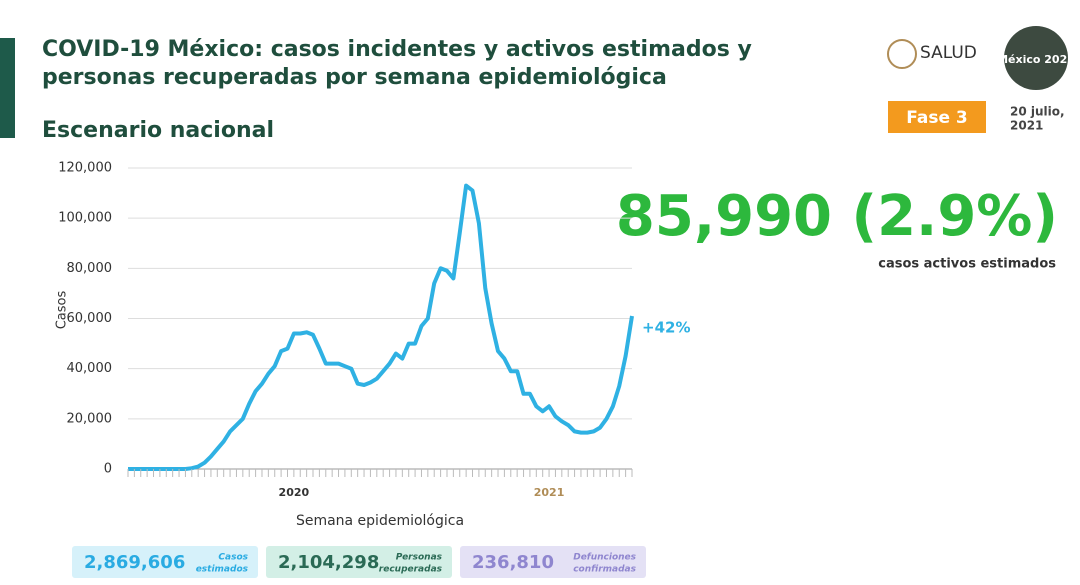 The width and height of the screenshot is (1080, 585). I want to click on summary-label: Casos, so click(233, 558).